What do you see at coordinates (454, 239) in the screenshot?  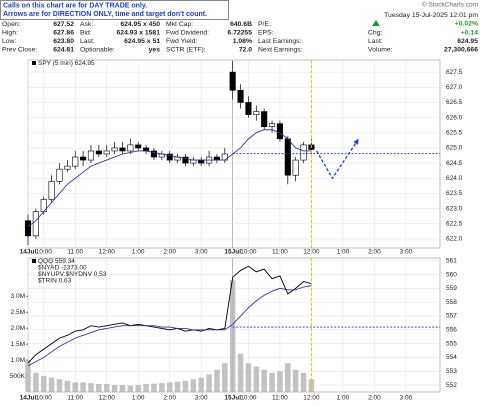 I see `y-tick-label: 622.0` at bounding box center [454, 239].